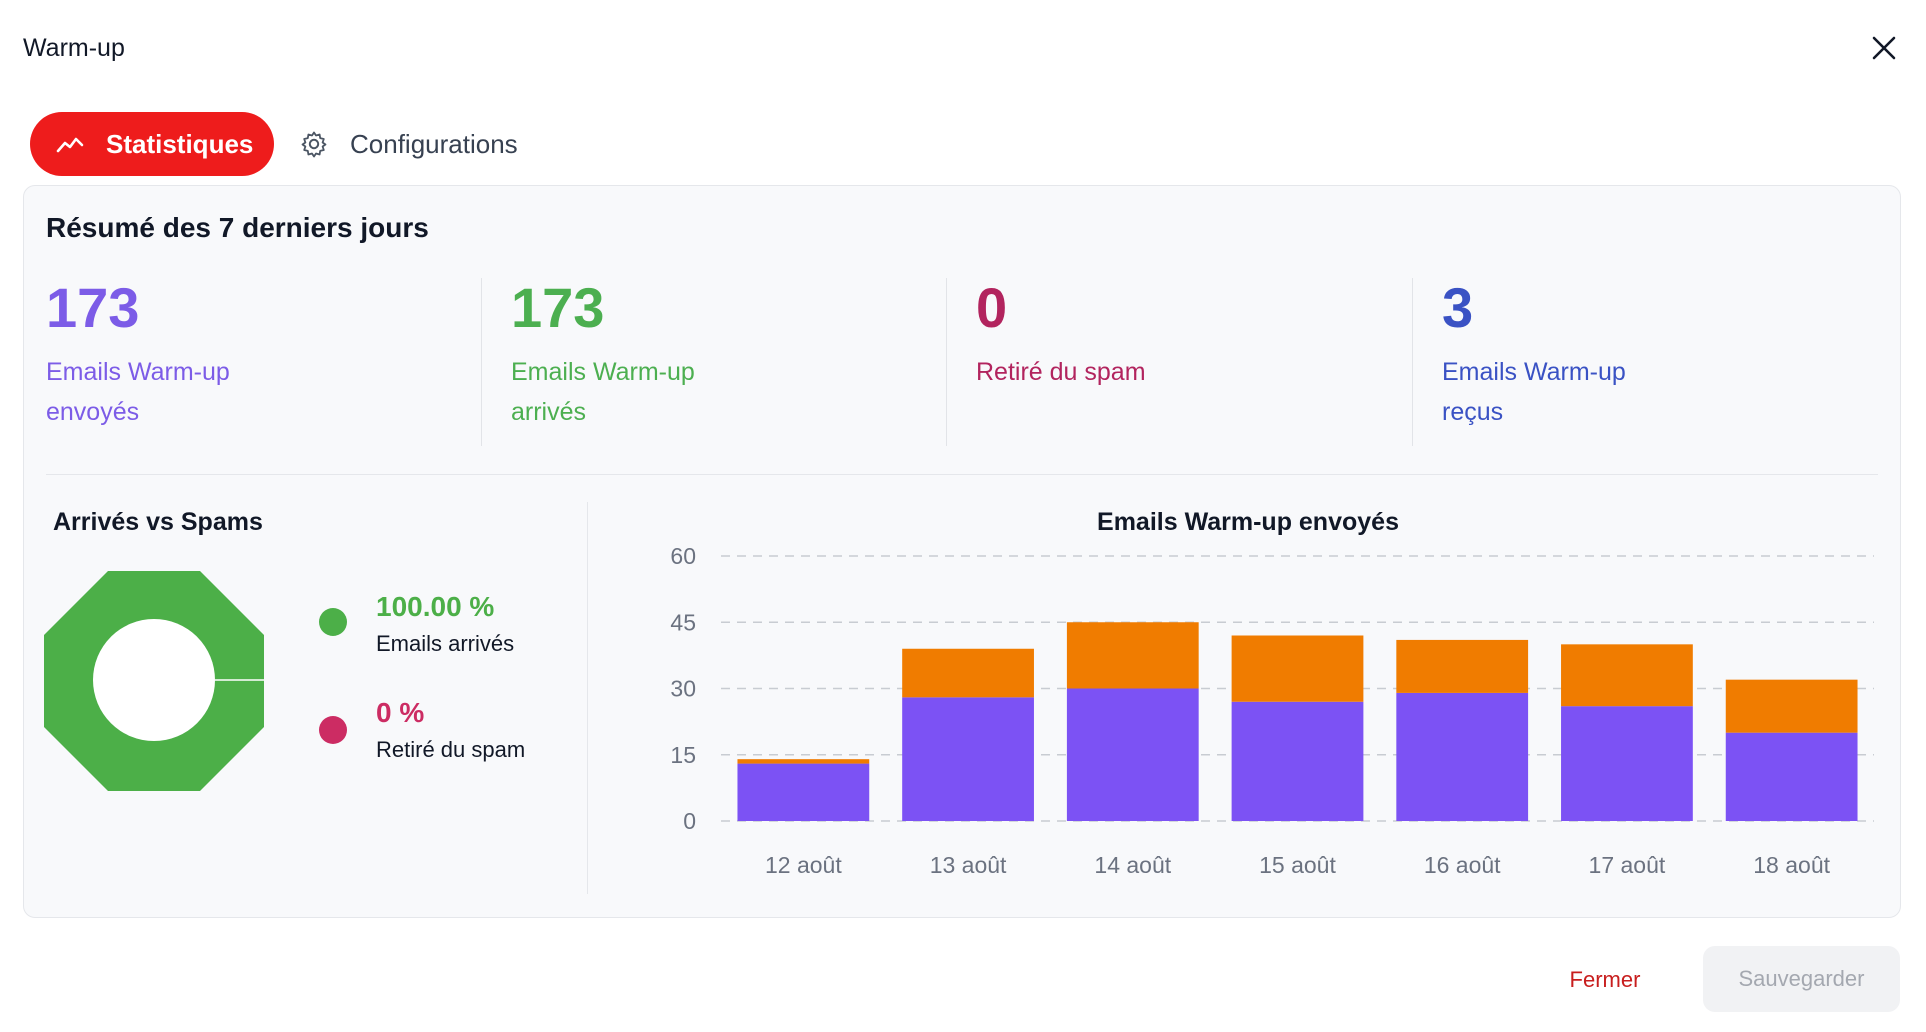 Image resolution: width=1926 pixels, height=1032 pixels. Describe the element at coordinates (1297, 865) in the screenshot. I see `x-tick-label: 15 août` at that location.